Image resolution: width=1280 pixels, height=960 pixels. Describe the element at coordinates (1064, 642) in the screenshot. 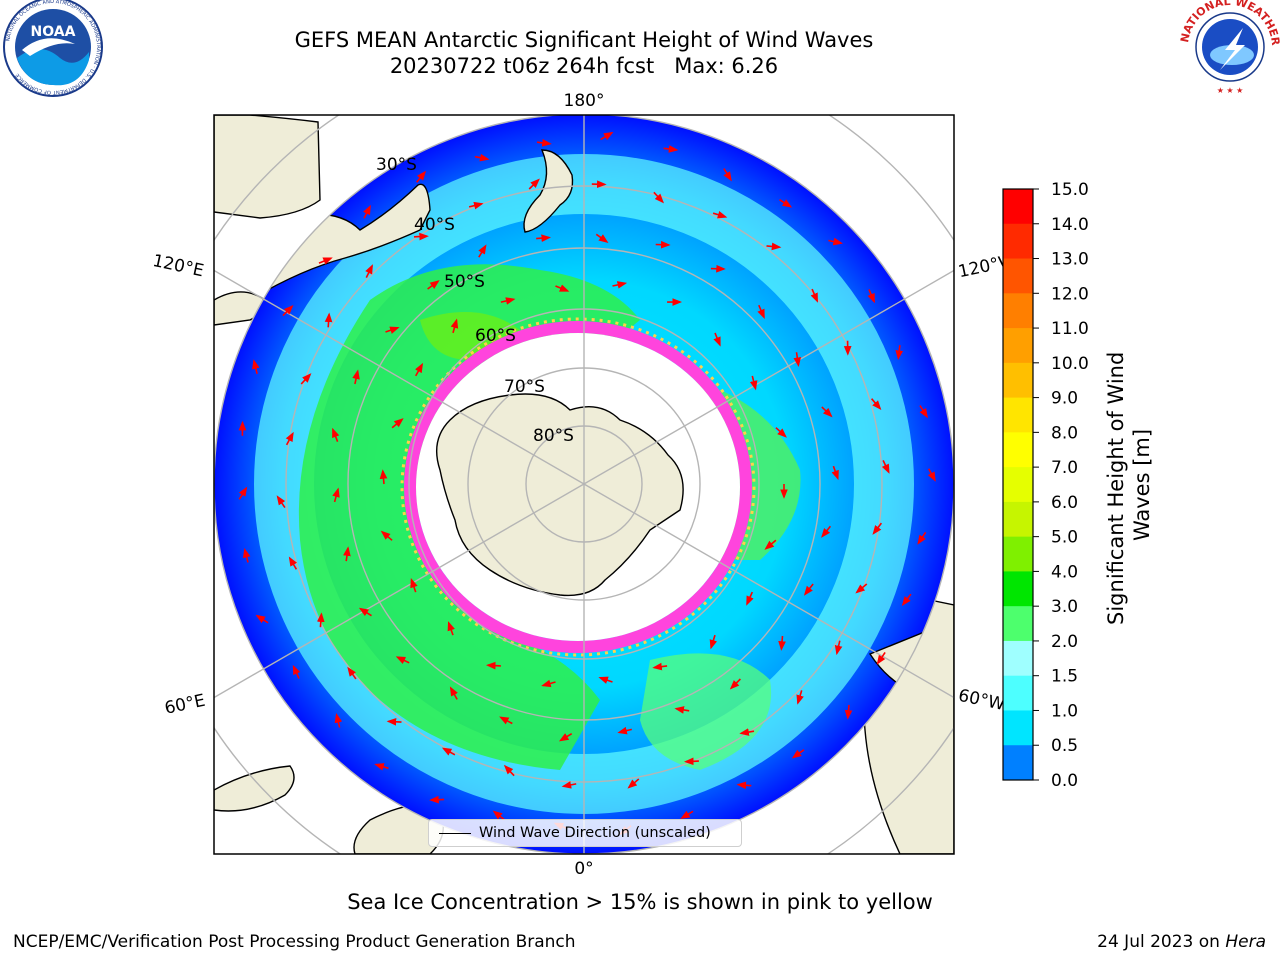

I see `colorbar-tick-label: 2.0` at that location.